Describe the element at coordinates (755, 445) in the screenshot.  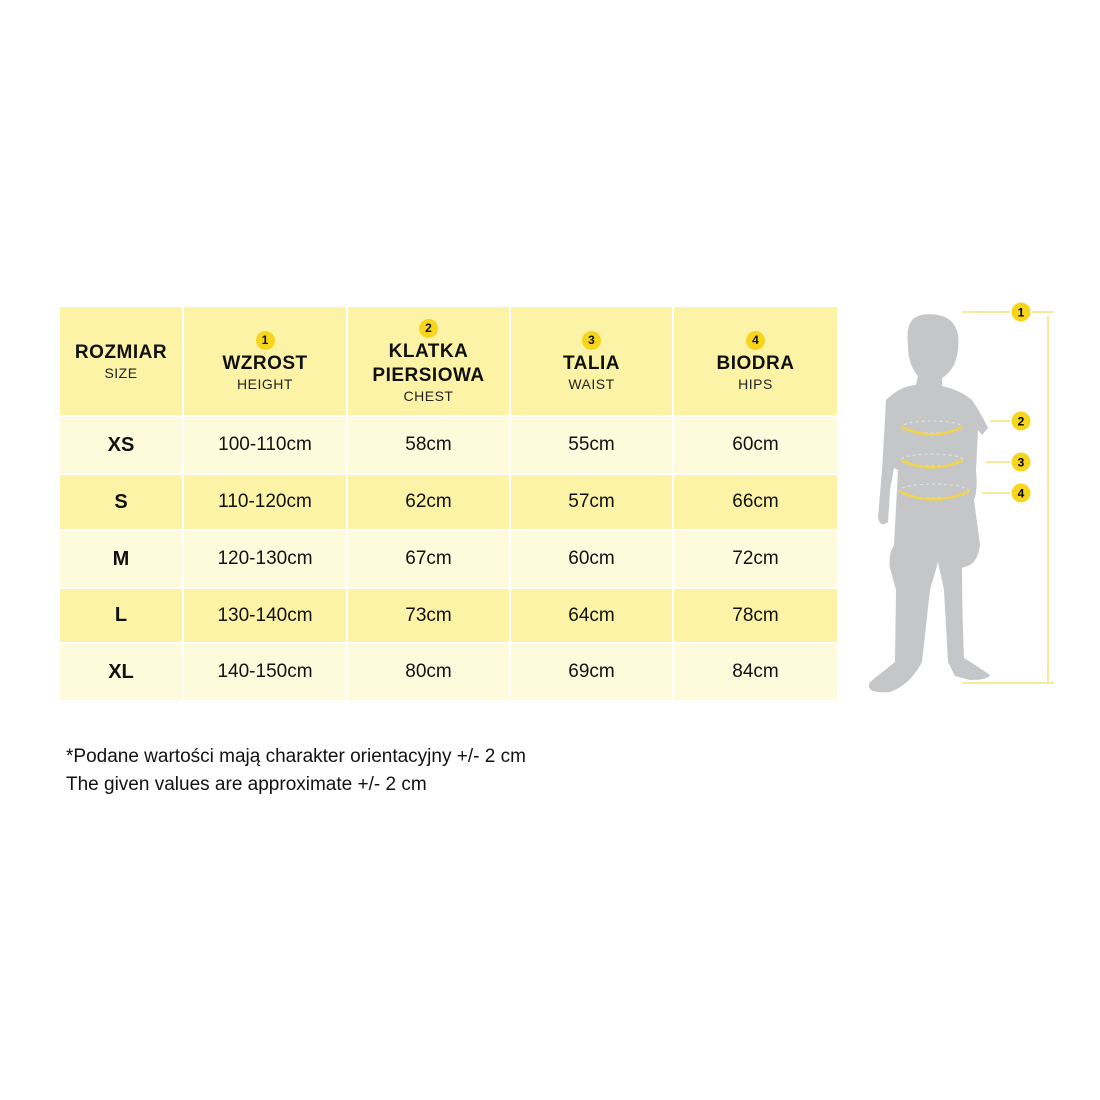
I see `cell-hips: 60cm` at that location.